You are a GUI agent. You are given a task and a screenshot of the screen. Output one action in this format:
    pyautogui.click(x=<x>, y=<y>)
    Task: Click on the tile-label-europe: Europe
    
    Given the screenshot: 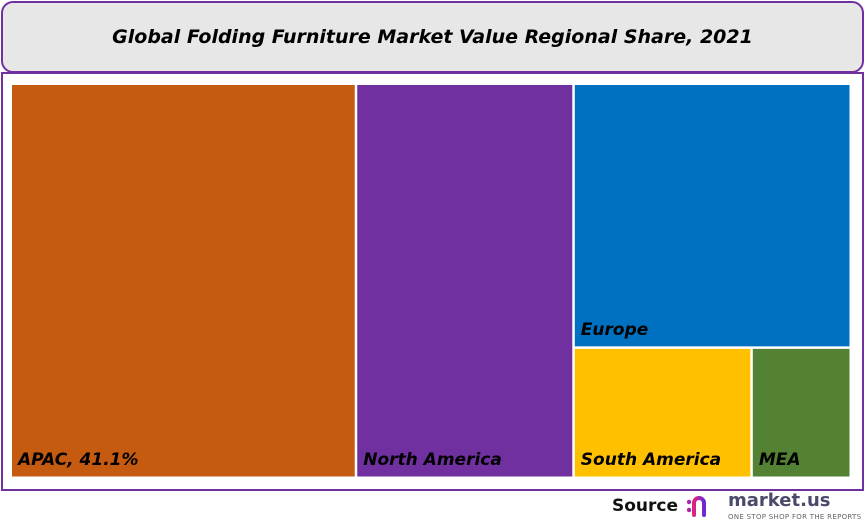 What is the action you would take?
    pyautogui.click(x=614, y=330)
    